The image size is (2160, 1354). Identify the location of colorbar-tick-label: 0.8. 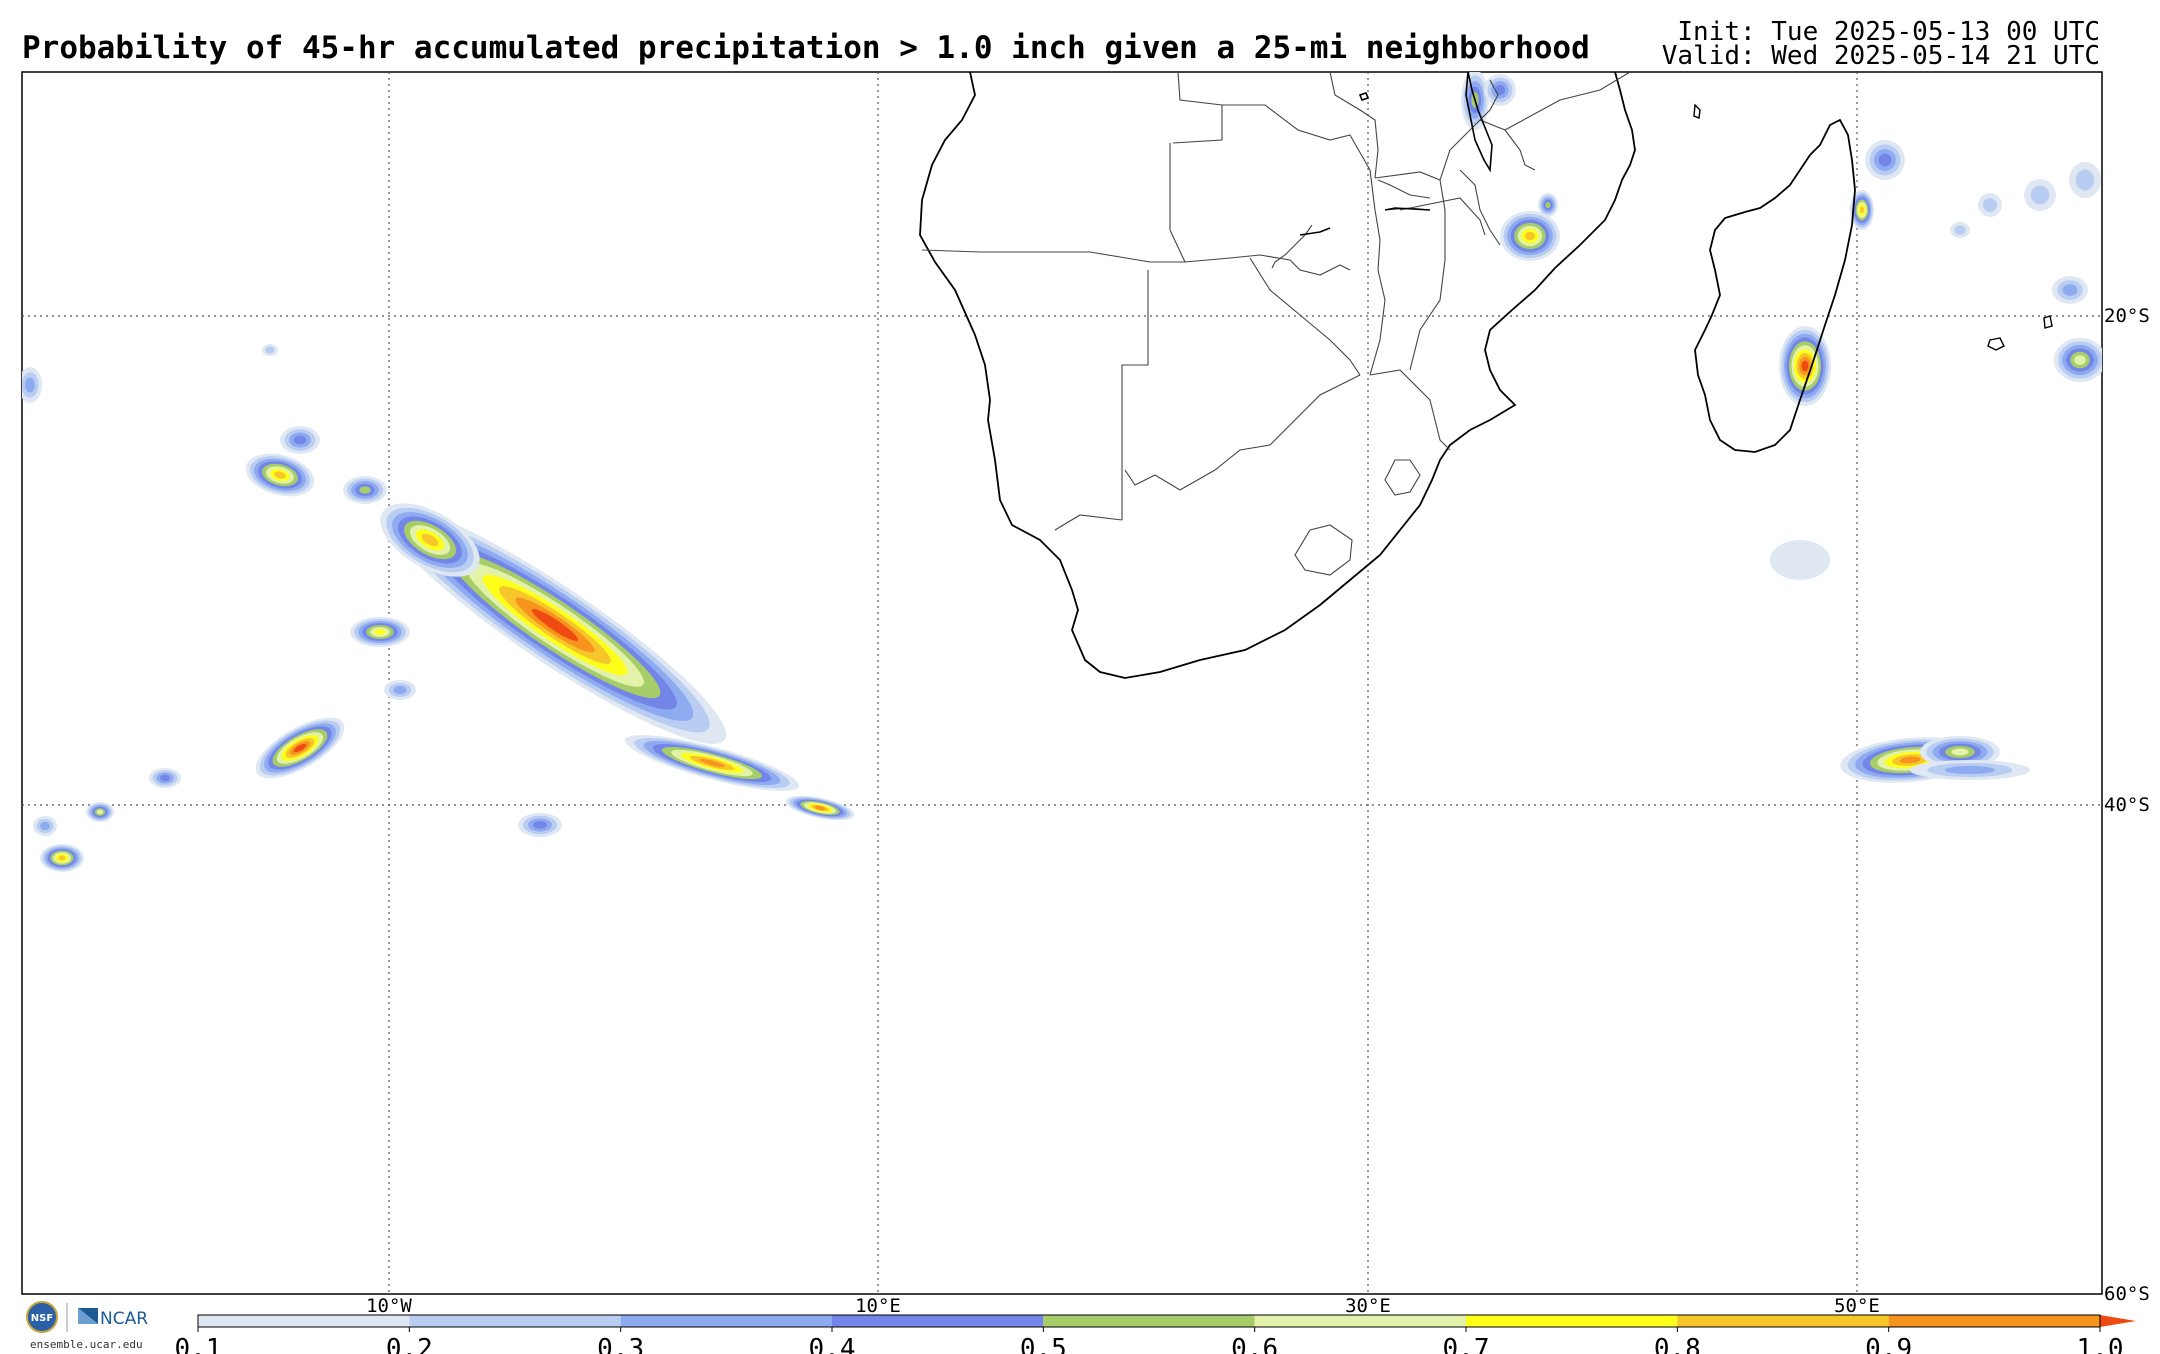
(1677, 1344).